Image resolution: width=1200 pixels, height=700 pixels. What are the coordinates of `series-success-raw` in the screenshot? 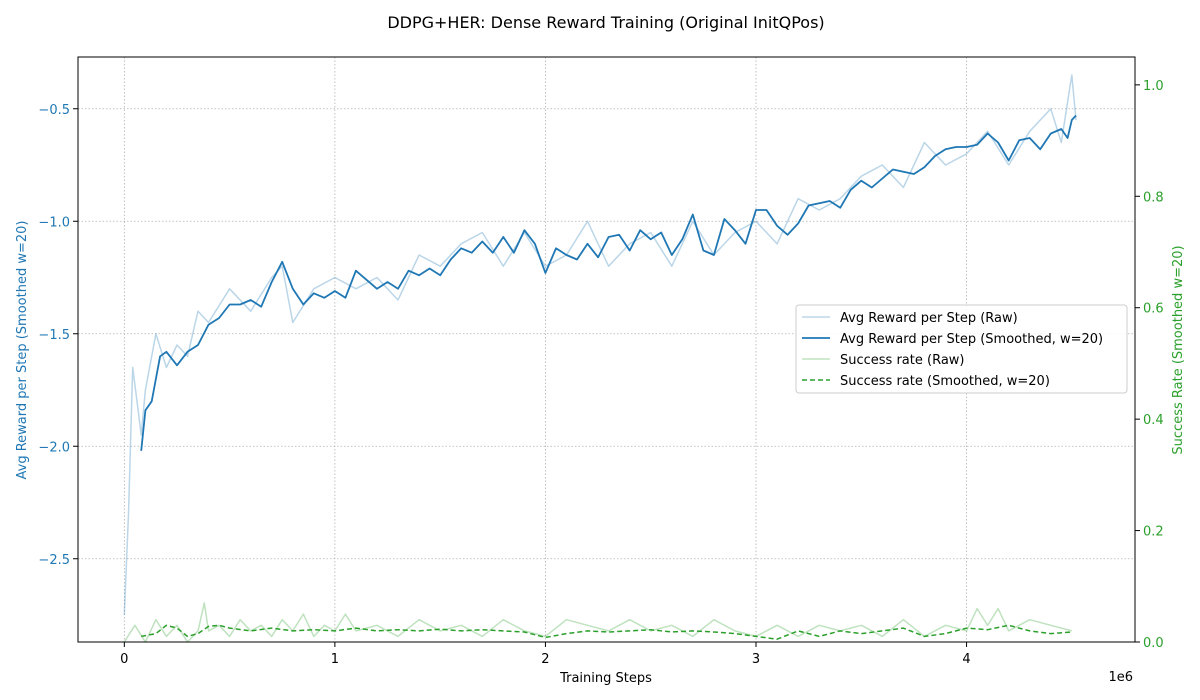 It's located at (597, 622).